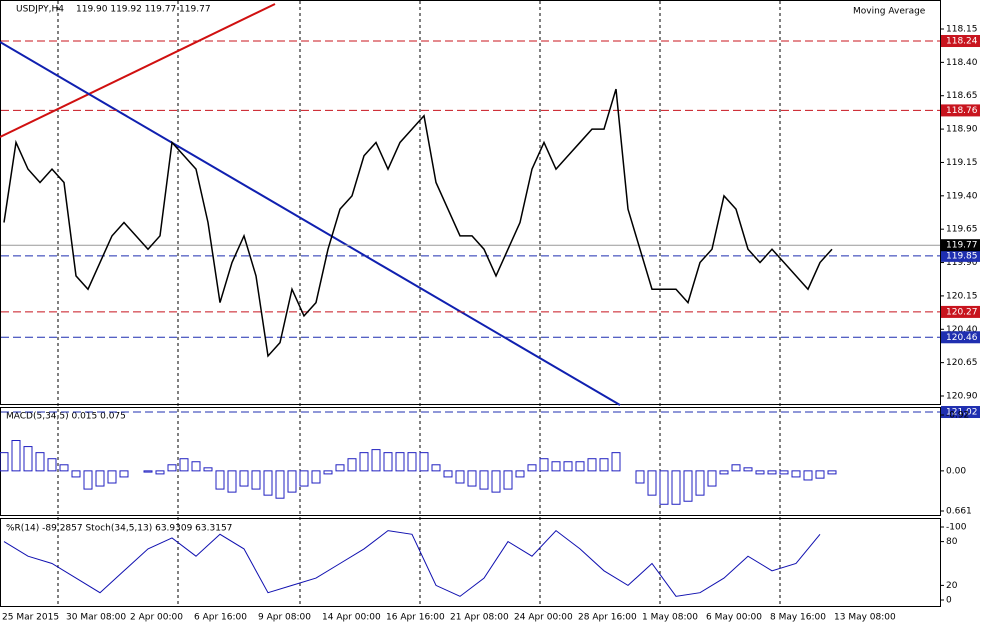  Describe the element at coordinates (952, 542) in the screenshot. I see `y-tick-label: 80` at that location.